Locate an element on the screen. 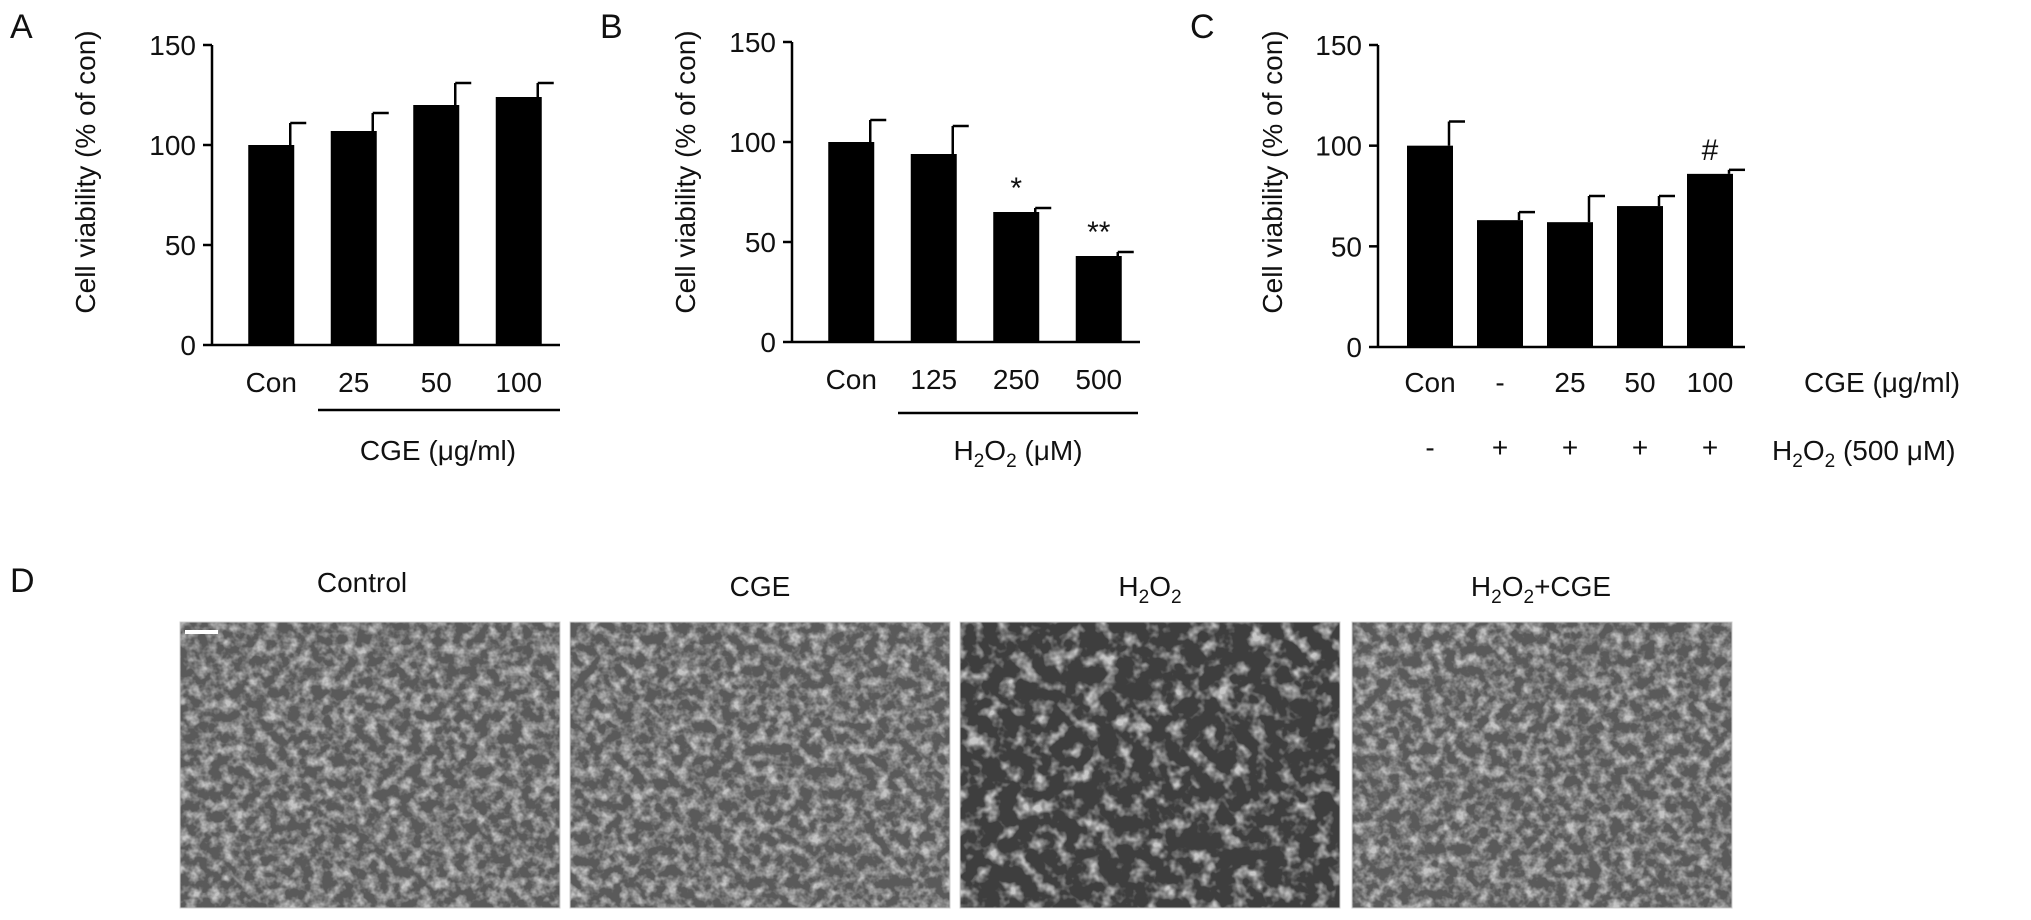 This screenshot has width=2031, height=920. panel-b-y-tick-label: 150 is located at coordinates (752, 42).